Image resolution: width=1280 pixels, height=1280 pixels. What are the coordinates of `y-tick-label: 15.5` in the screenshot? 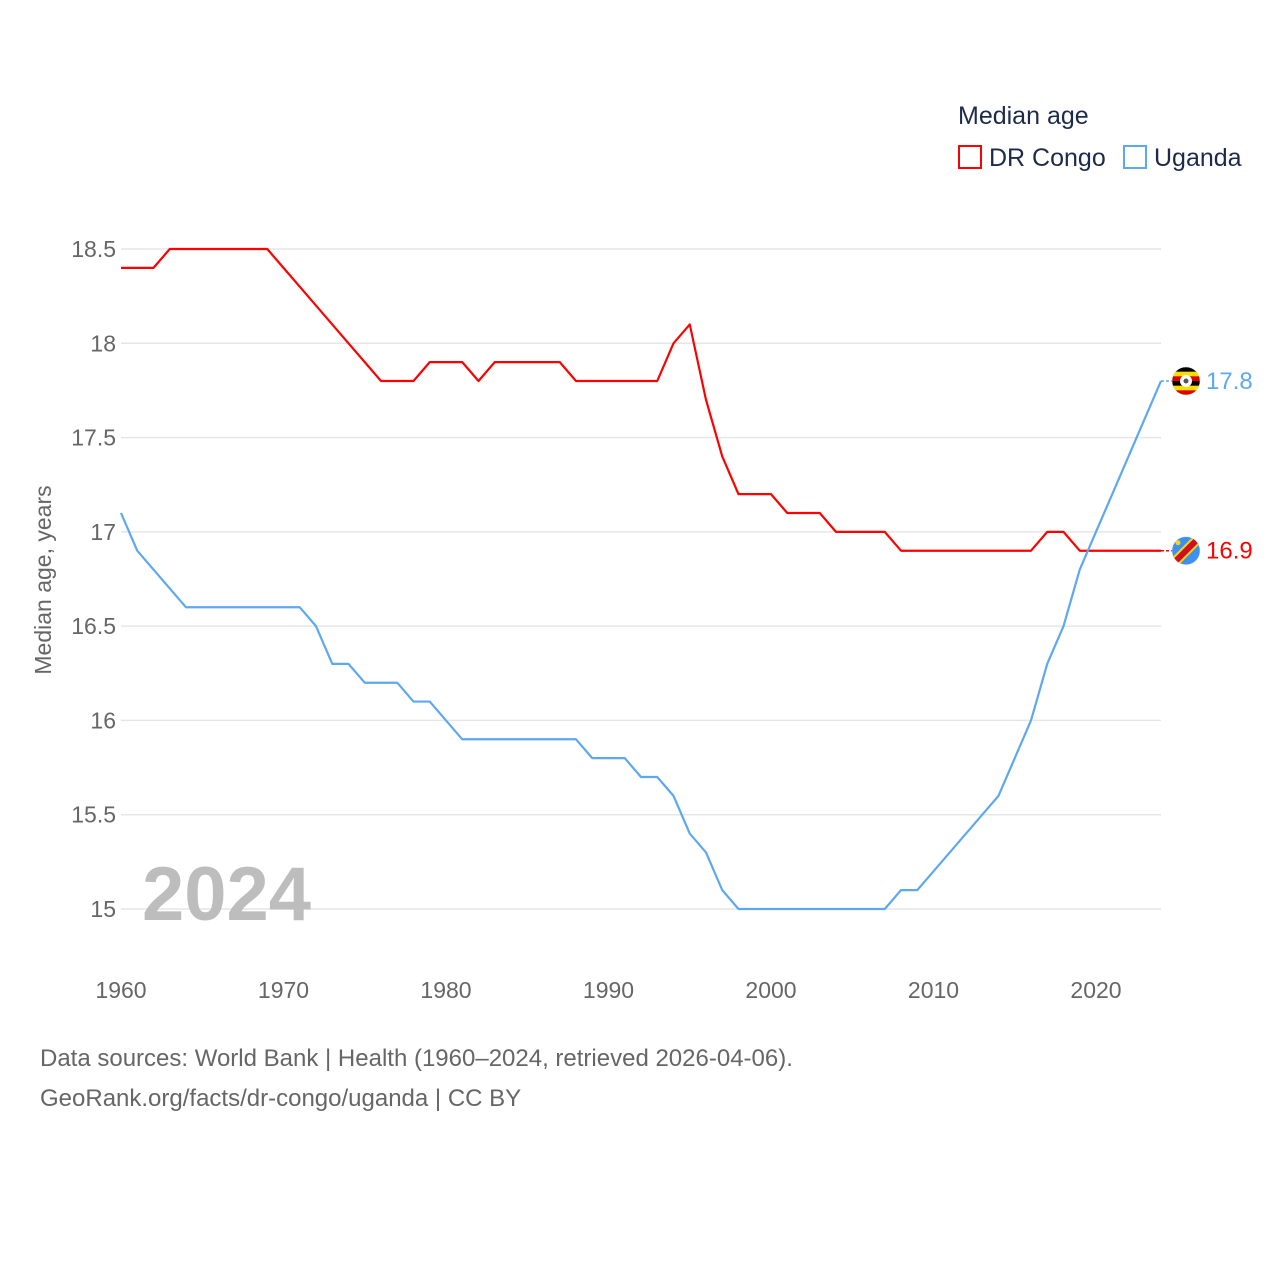 It's located at (93, 815).